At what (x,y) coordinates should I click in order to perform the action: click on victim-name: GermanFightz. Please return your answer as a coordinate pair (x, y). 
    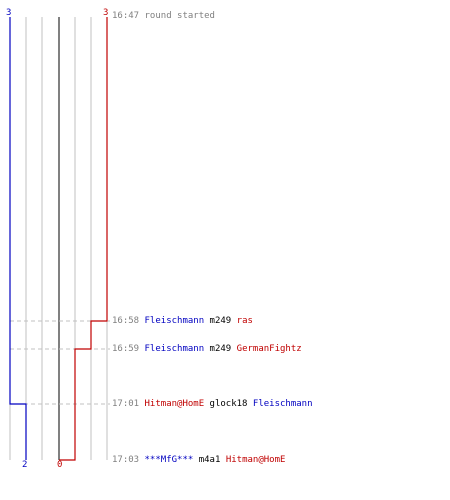
    Looking at the image, I should click on (269, 349).